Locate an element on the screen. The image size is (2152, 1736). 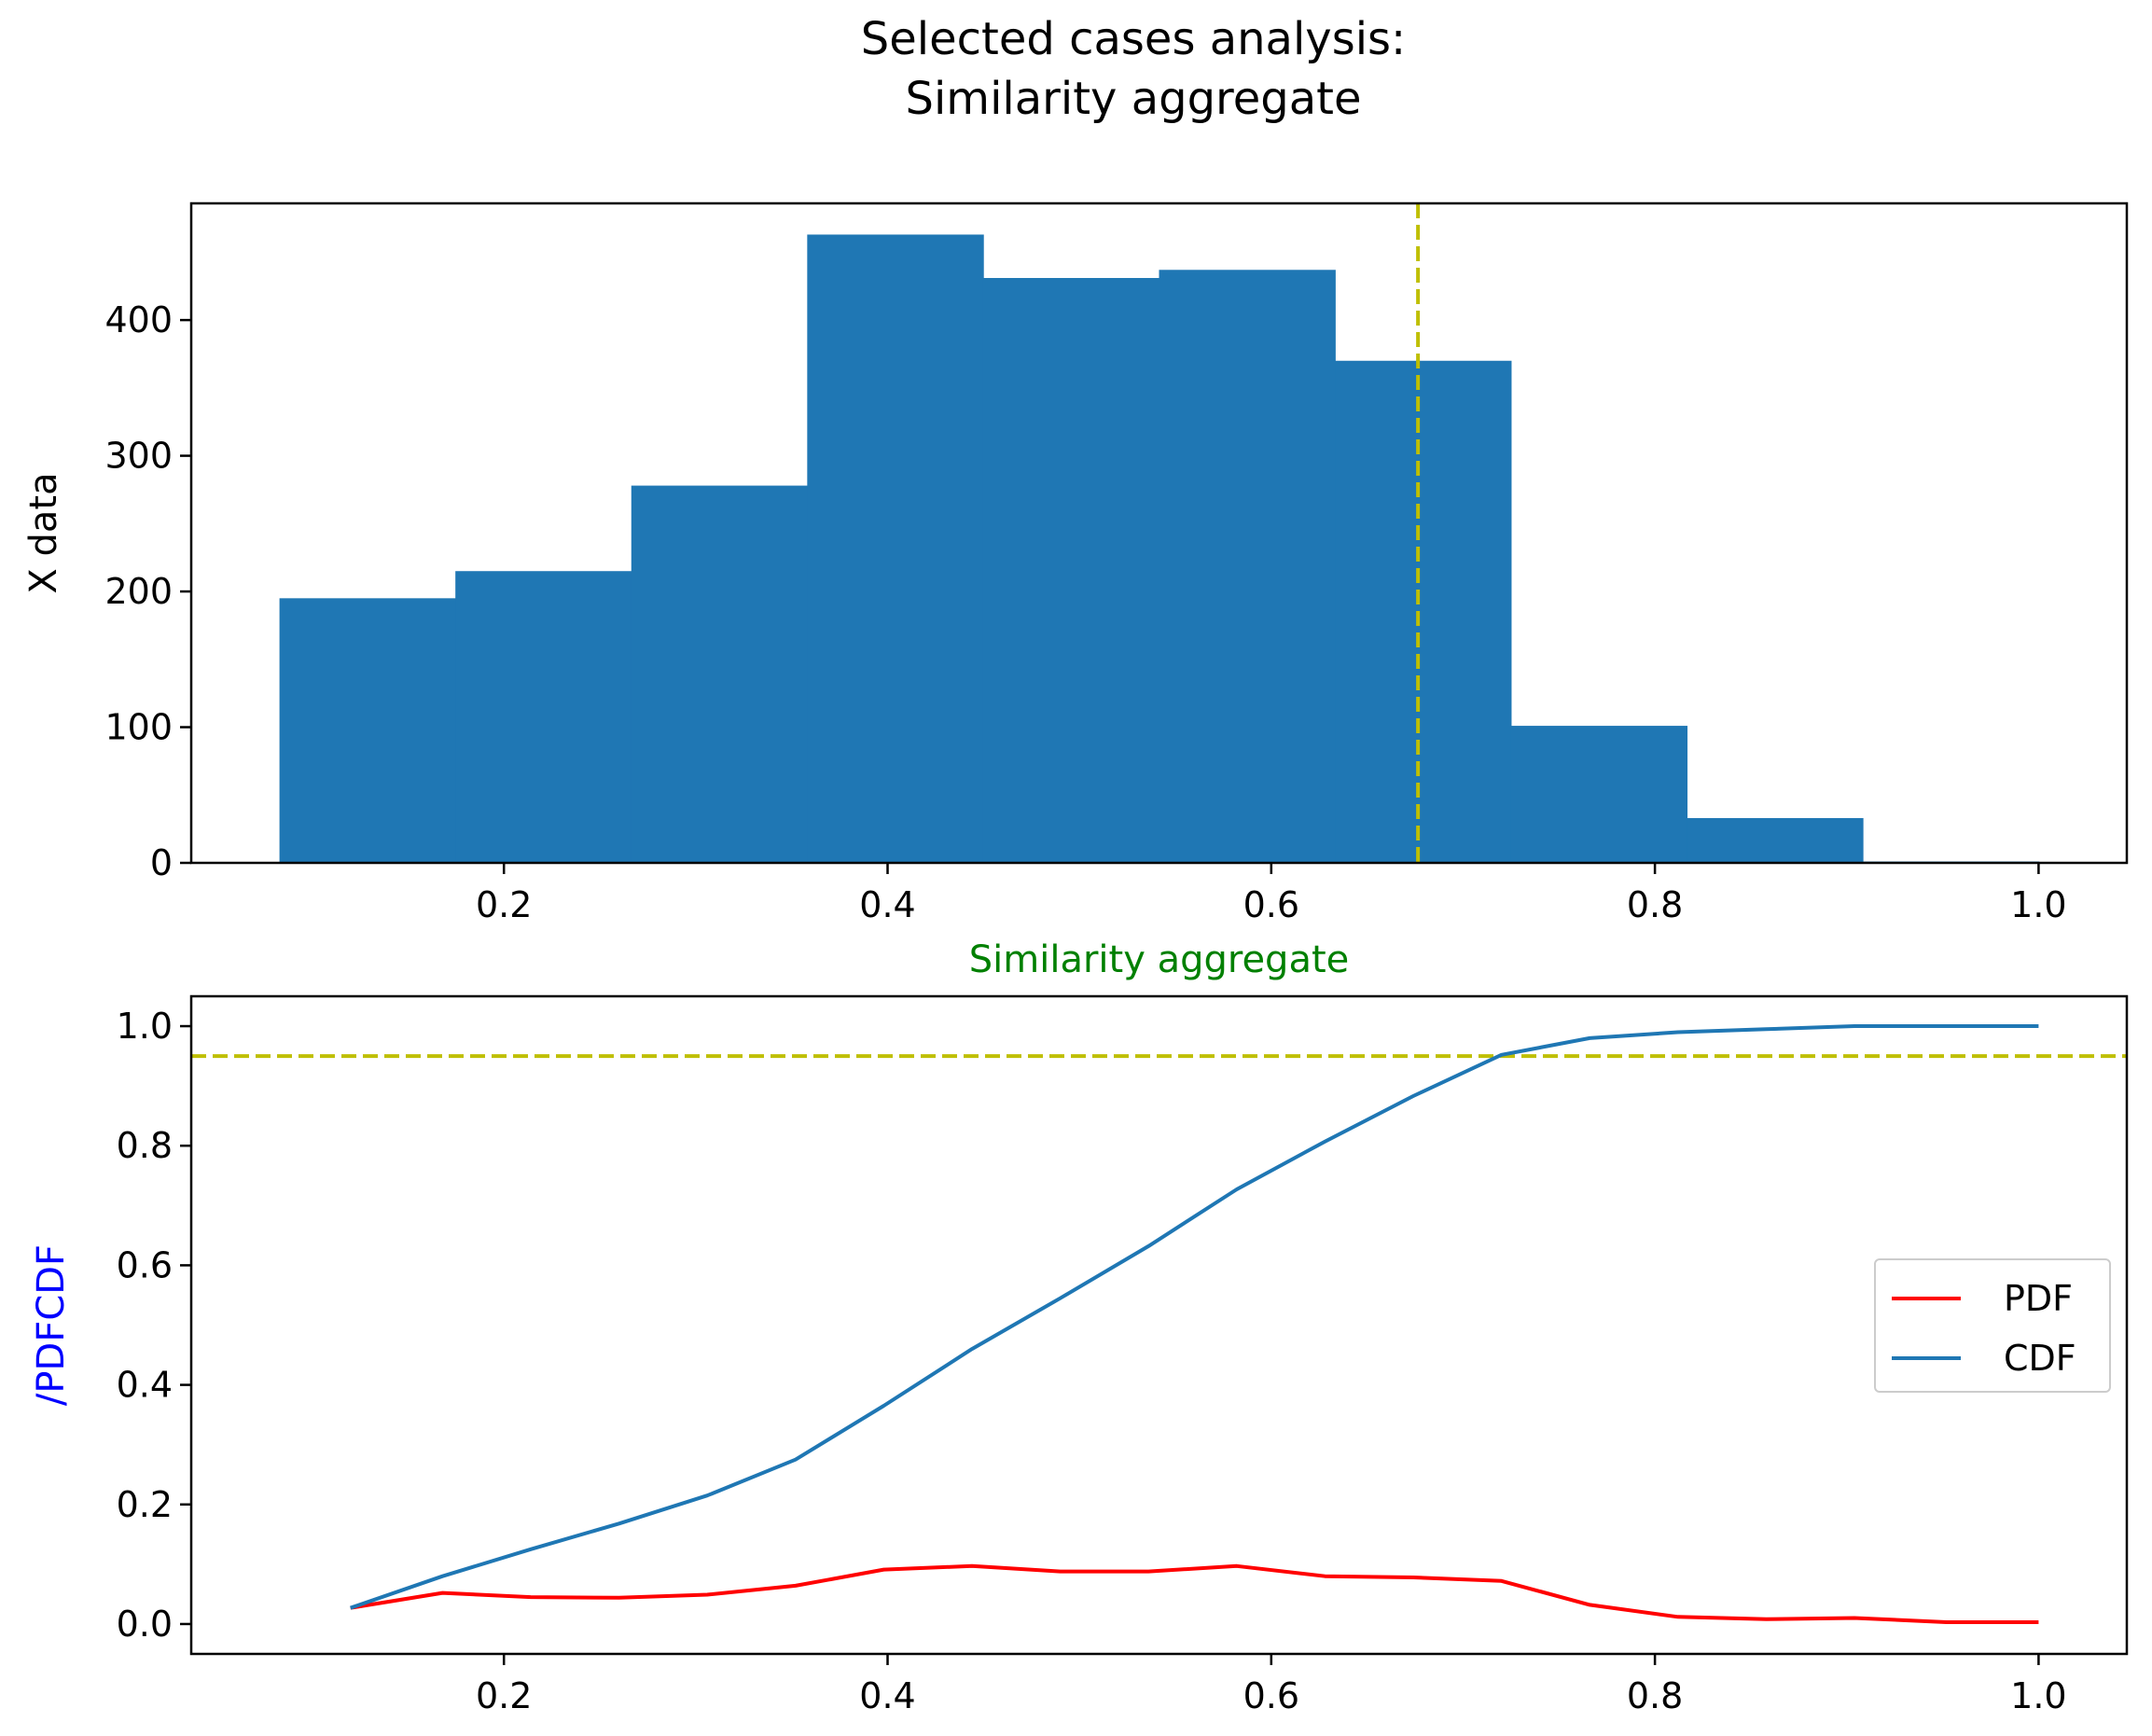
y-tick-label: 0 is located at coordinates (162, 862).